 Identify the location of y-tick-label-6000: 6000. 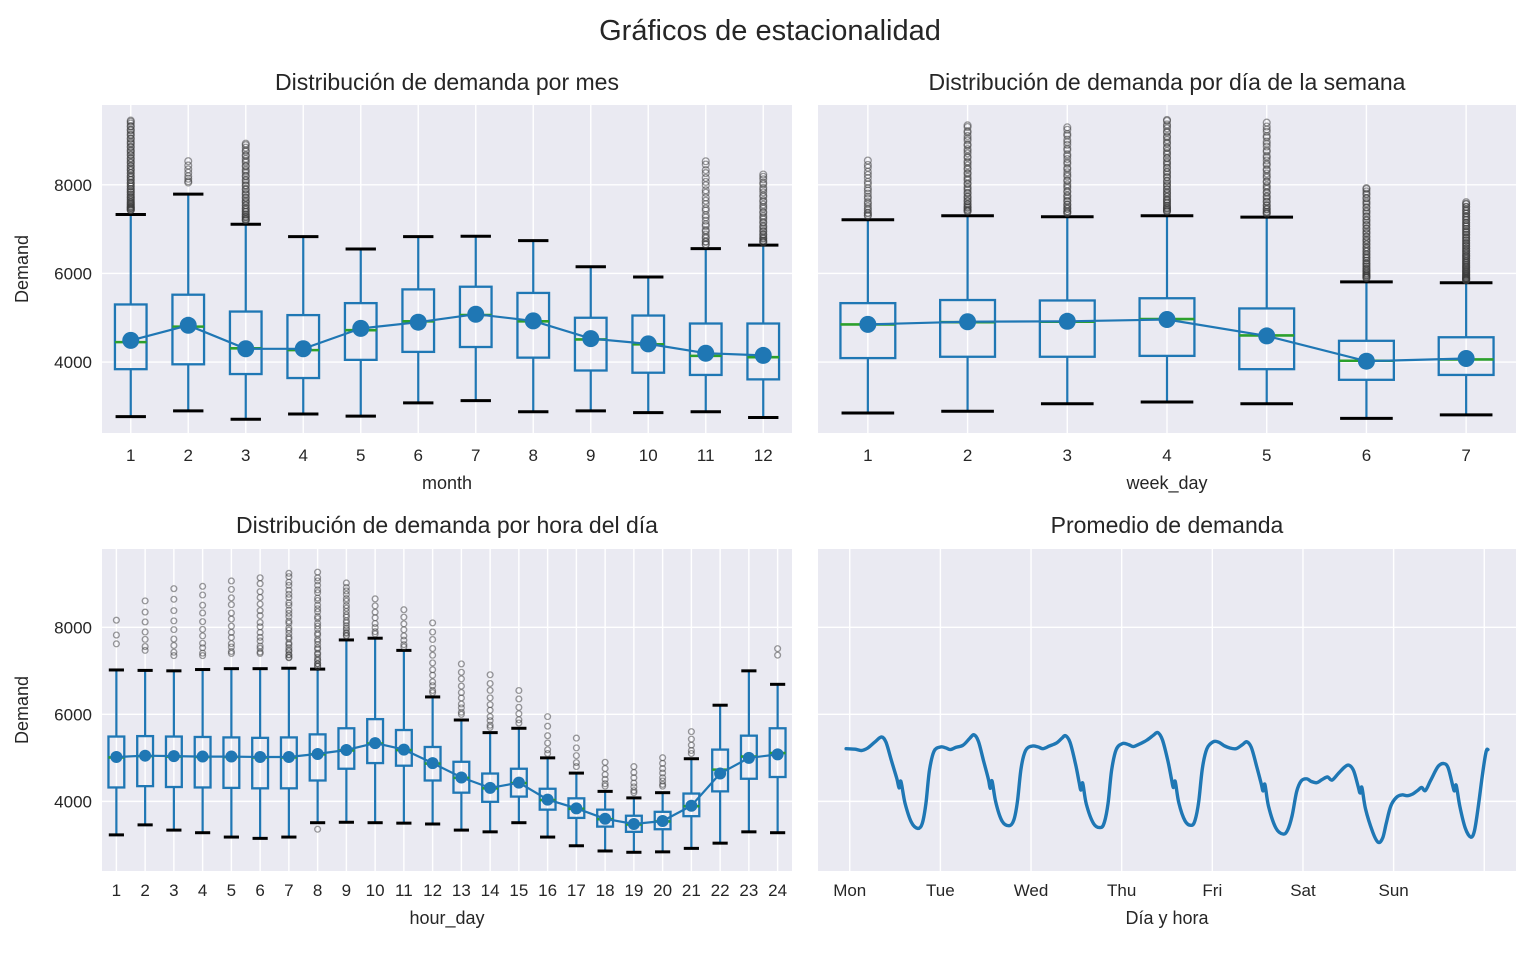
(73, 273).